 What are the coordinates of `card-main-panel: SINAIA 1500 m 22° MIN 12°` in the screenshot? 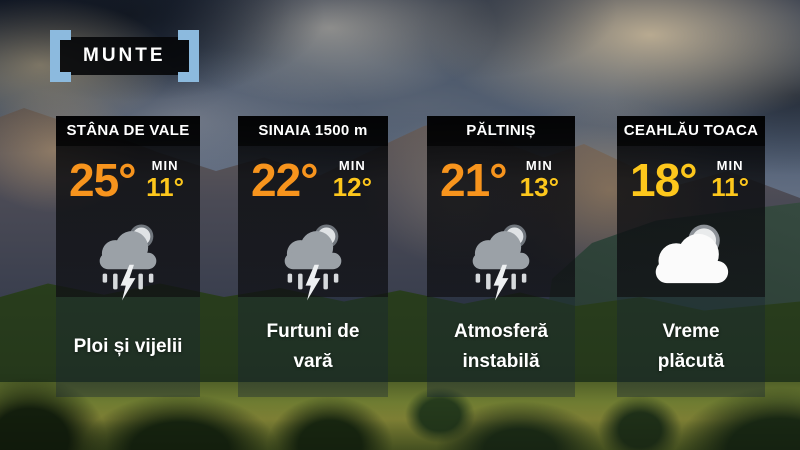 It's located at (313, 208).